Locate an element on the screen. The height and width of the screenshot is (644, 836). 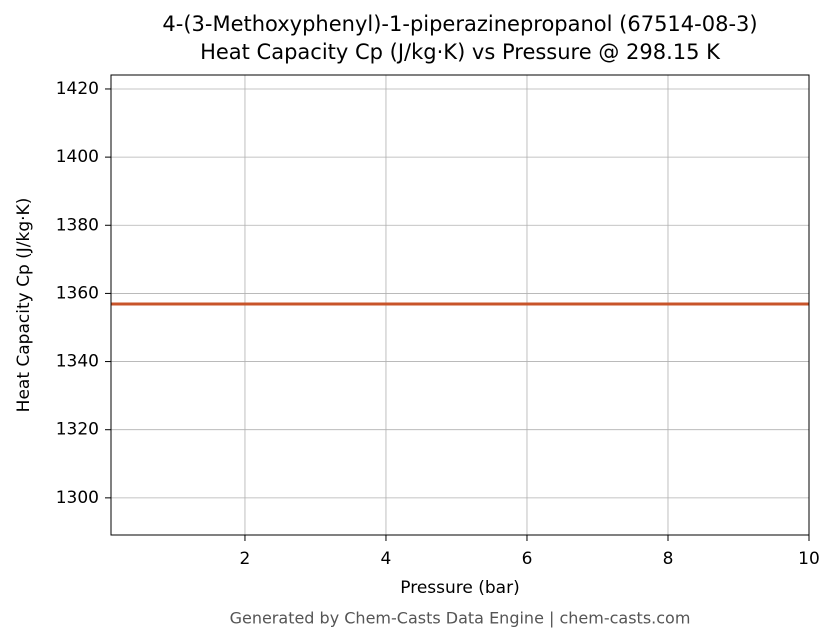
x-tick-label: 6 is located at coordinates (527, 559).